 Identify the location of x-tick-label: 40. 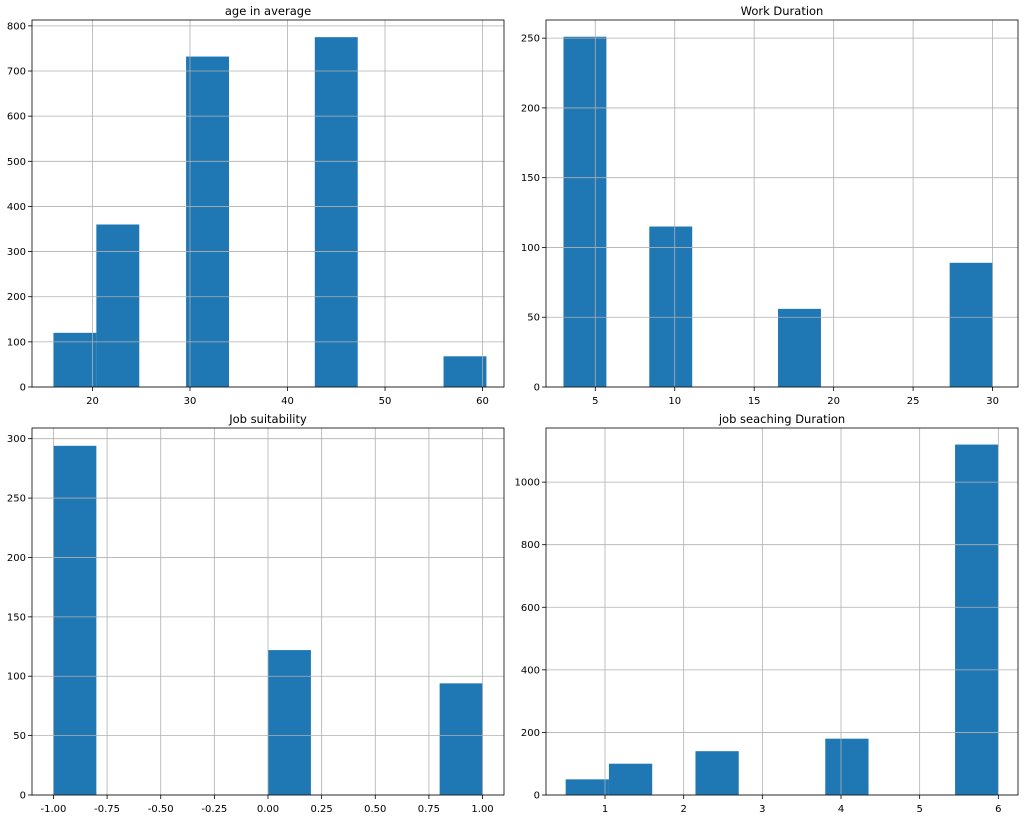
(287, 401).